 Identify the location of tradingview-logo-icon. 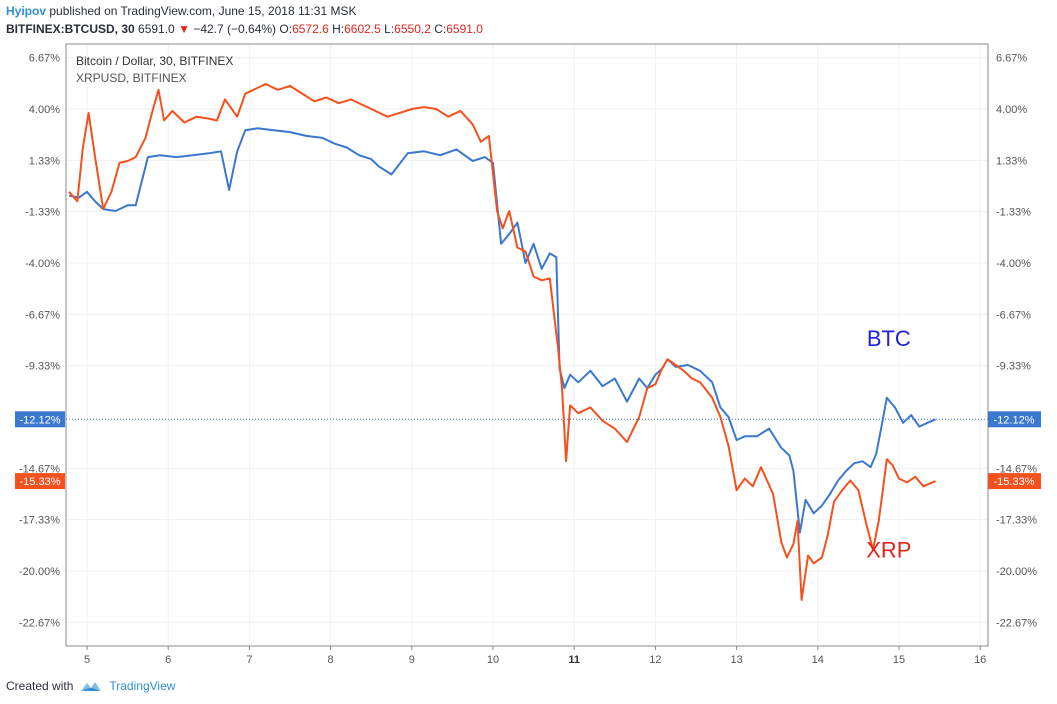
(91, 686).